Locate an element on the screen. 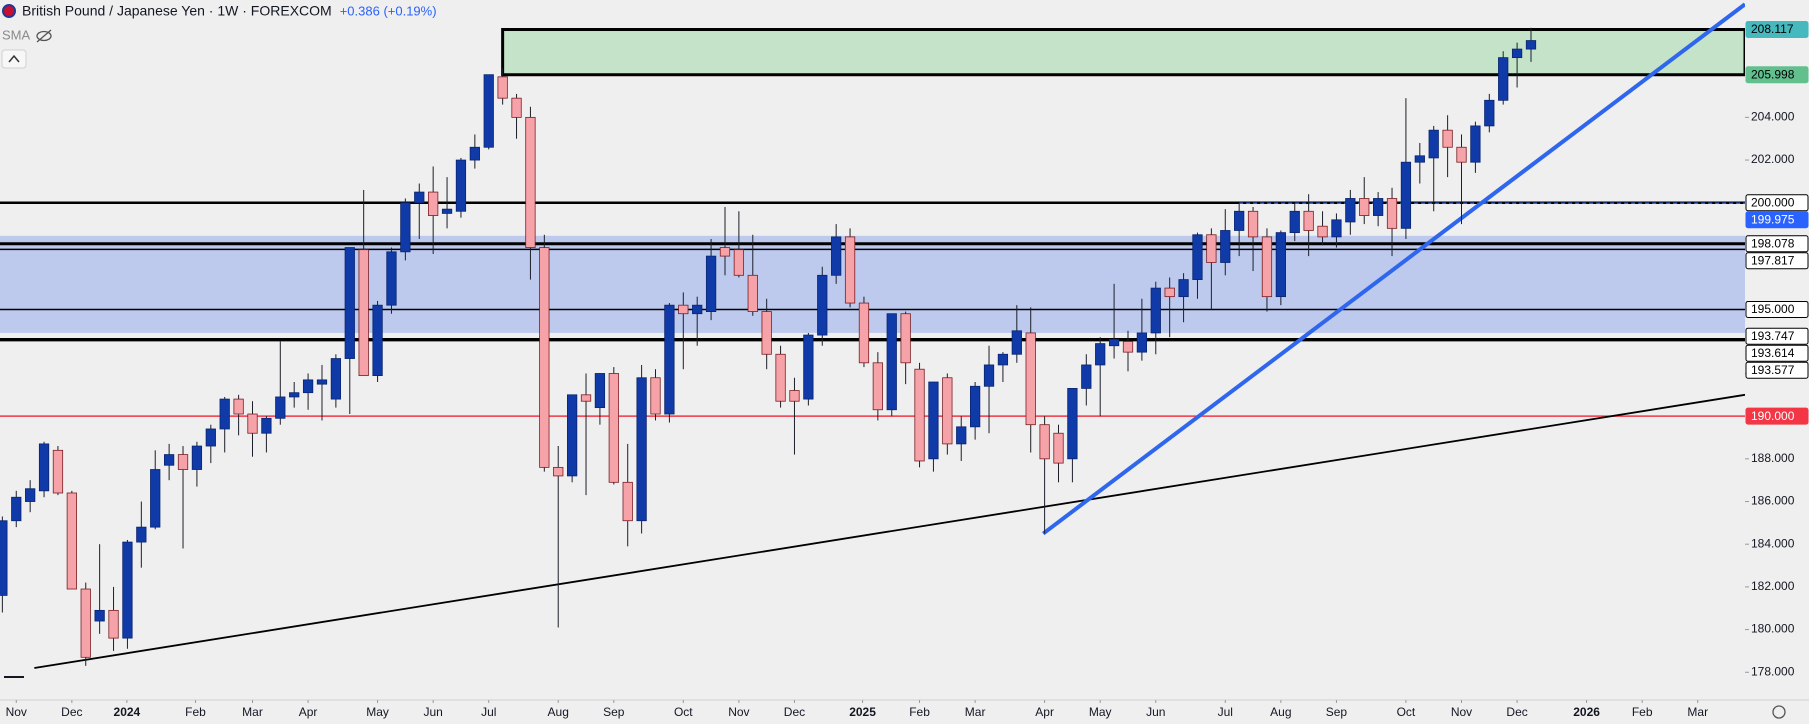 The height and width of the screenshot is (724, 1809). collapse-button is located at coordinates (14, 59).